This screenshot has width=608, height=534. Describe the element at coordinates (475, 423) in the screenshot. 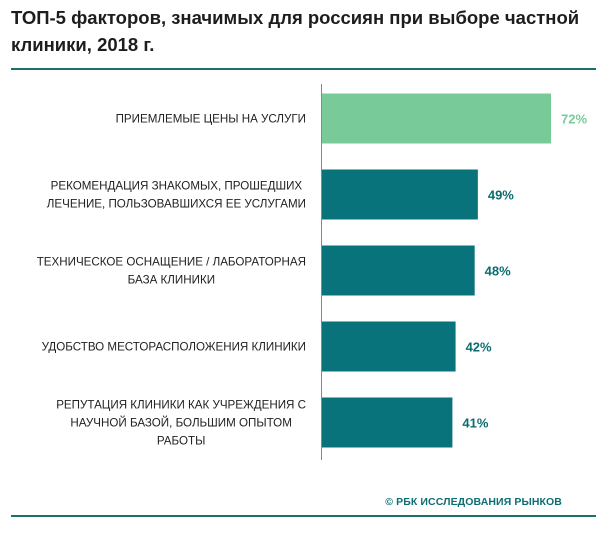

I see `value-label-5: 41%` at that location.